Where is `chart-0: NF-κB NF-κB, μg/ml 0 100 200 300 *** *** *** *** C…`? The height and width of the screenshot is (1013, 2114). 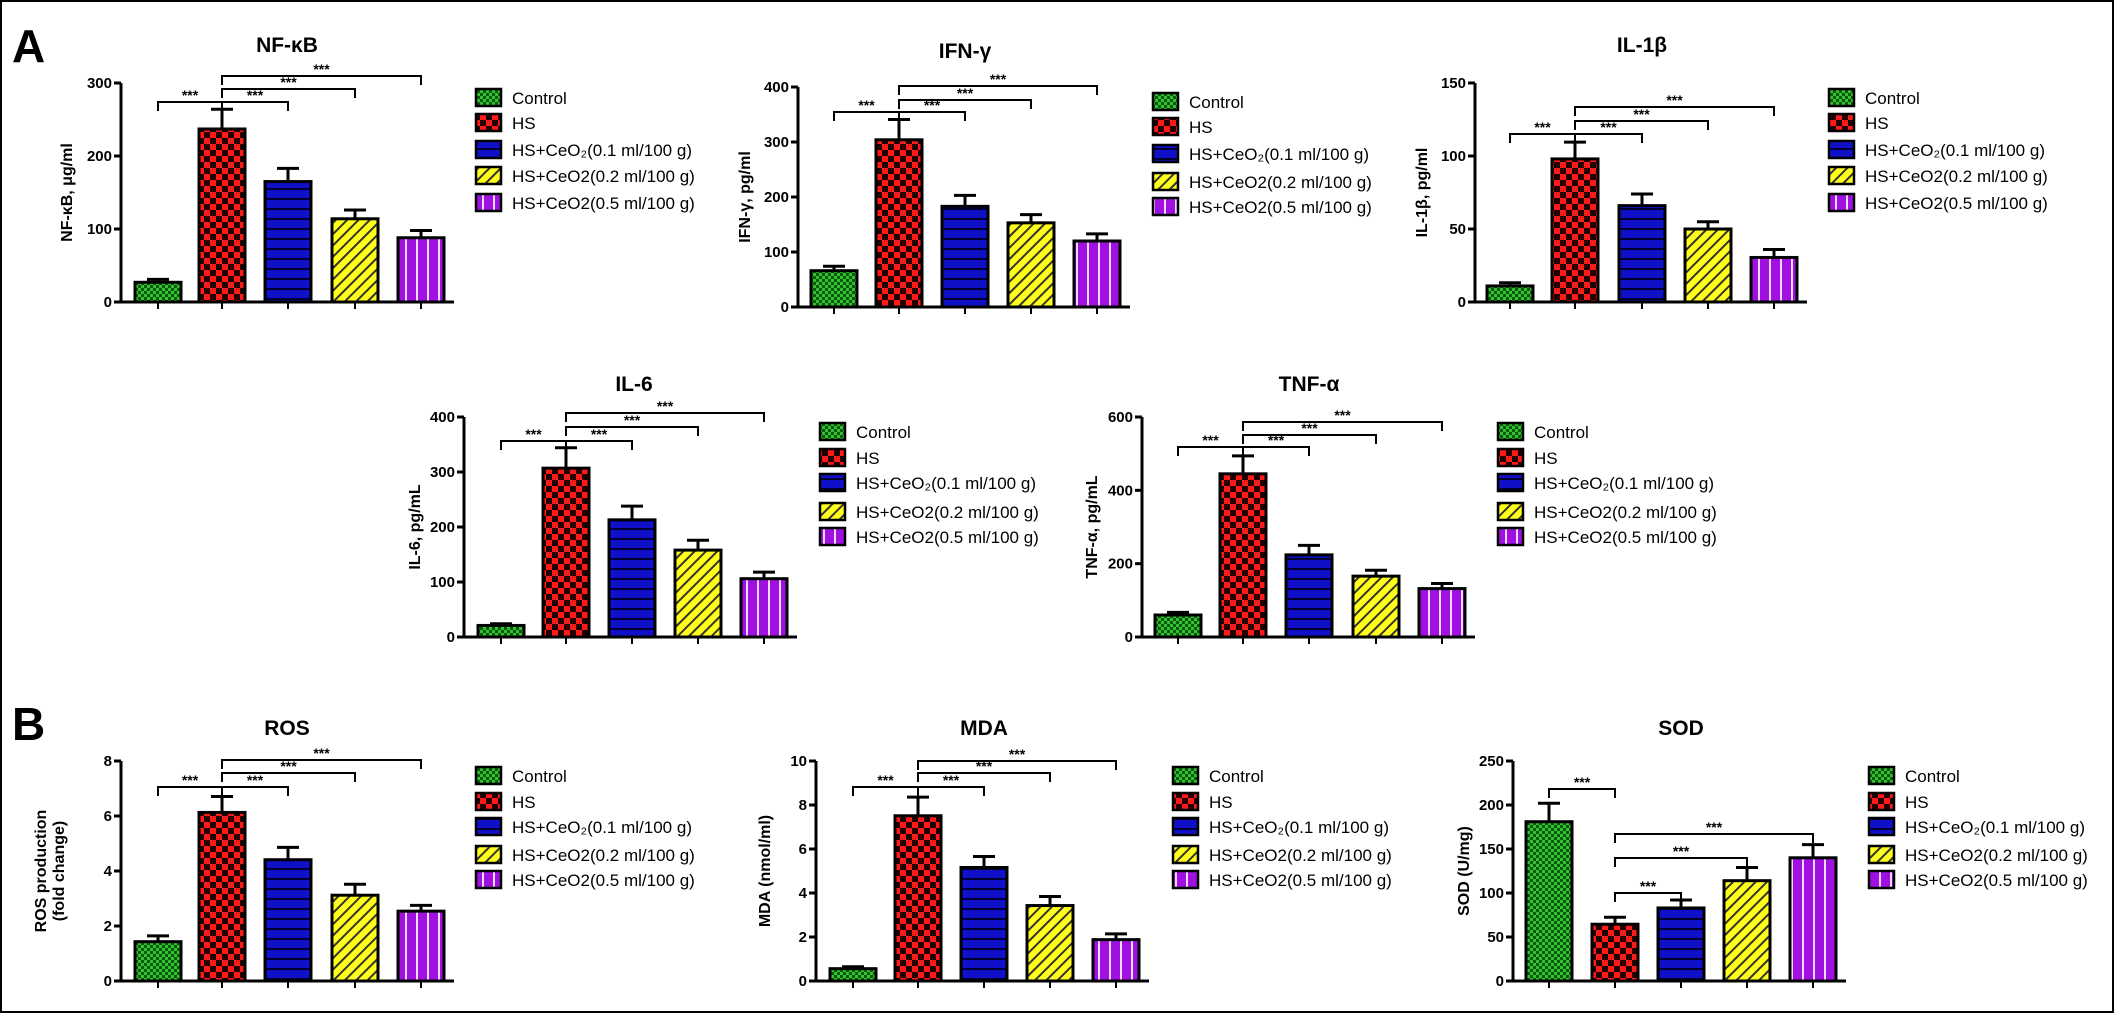 chart-0: NF-κB NF-κB, μg/ml 0 100 200 300 *** *** *** *** C… is located at coordinates (377, 172).